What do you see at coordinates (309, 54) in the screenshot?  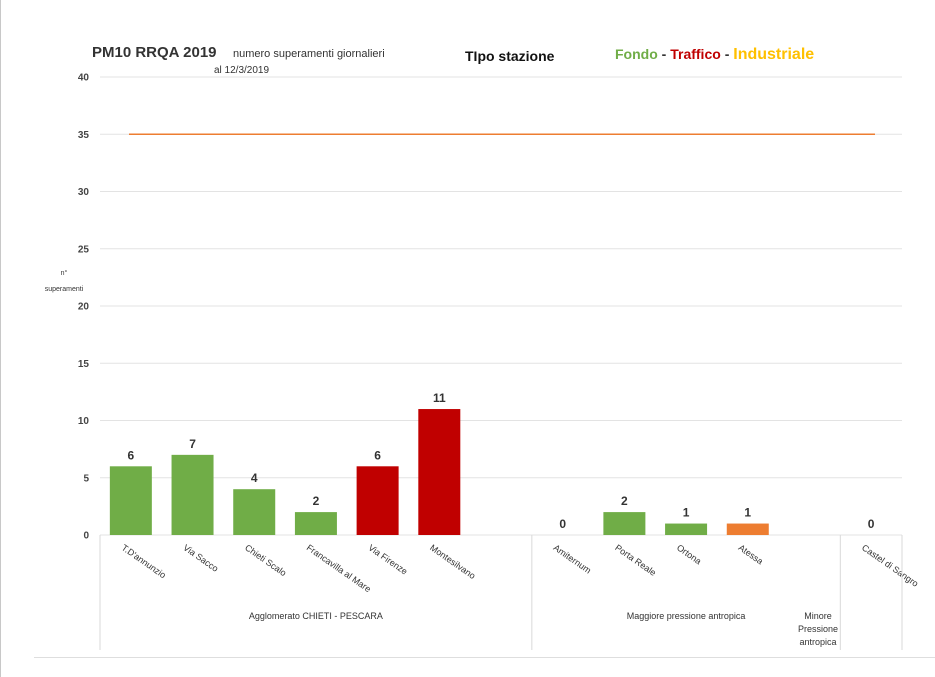 I see `chart-subtitle: numero superamenti giornalieri` at bounding box center [309, 54].